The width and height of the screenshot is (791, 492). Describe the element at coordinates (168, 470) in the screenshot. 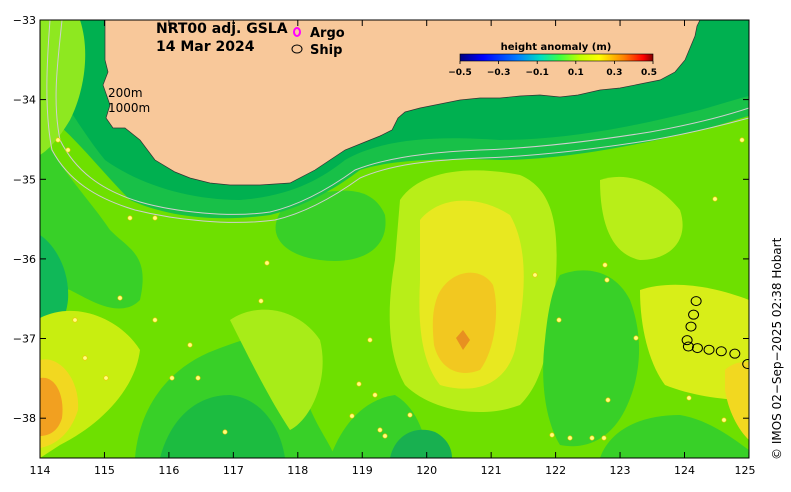

I see `x-tick-label: 116` at that location.